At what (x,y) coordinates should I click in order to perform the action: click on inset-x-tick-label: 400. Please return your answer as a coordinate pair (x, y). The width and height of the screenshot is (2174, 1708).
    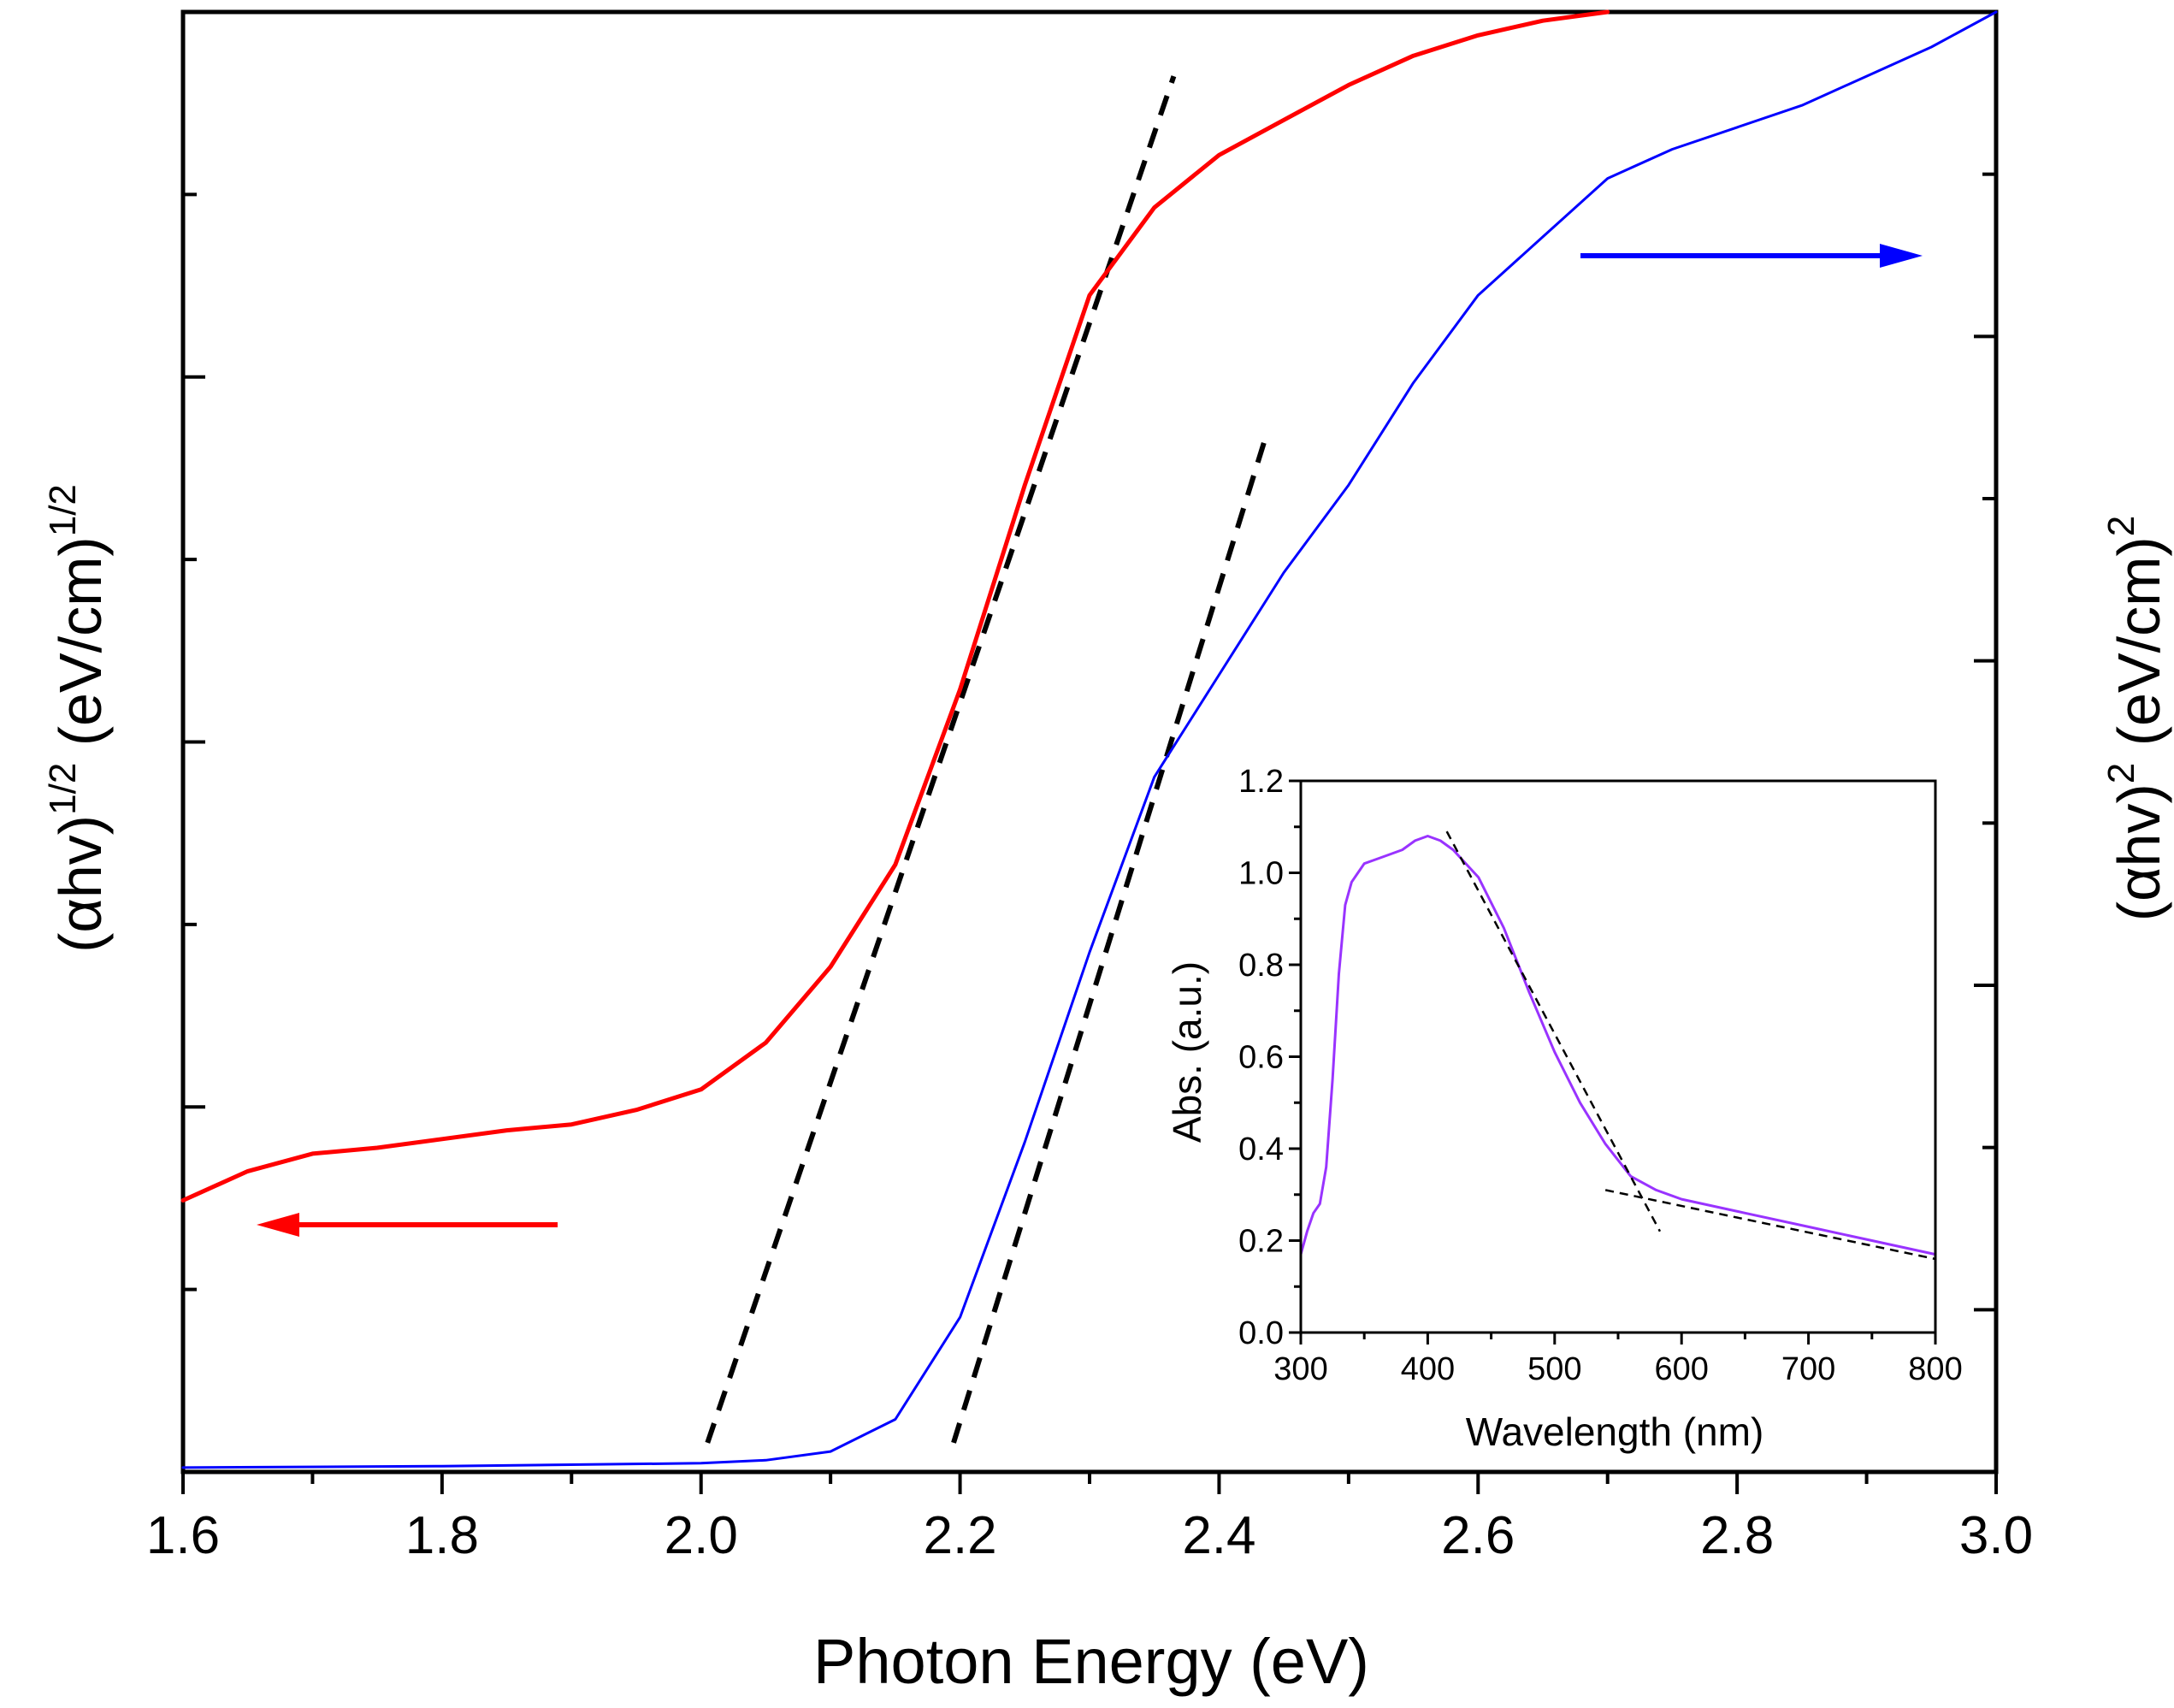
    Looking at the image, I should click on (1428, 1369).